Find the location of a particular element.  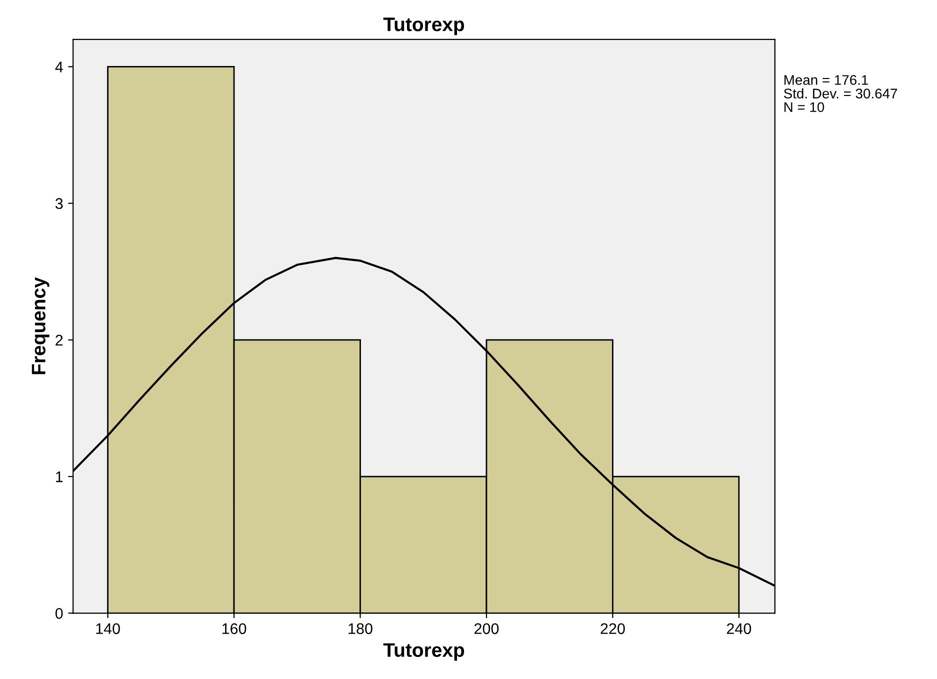

y-tick-label: 2 is located at coordinates (59, 340).